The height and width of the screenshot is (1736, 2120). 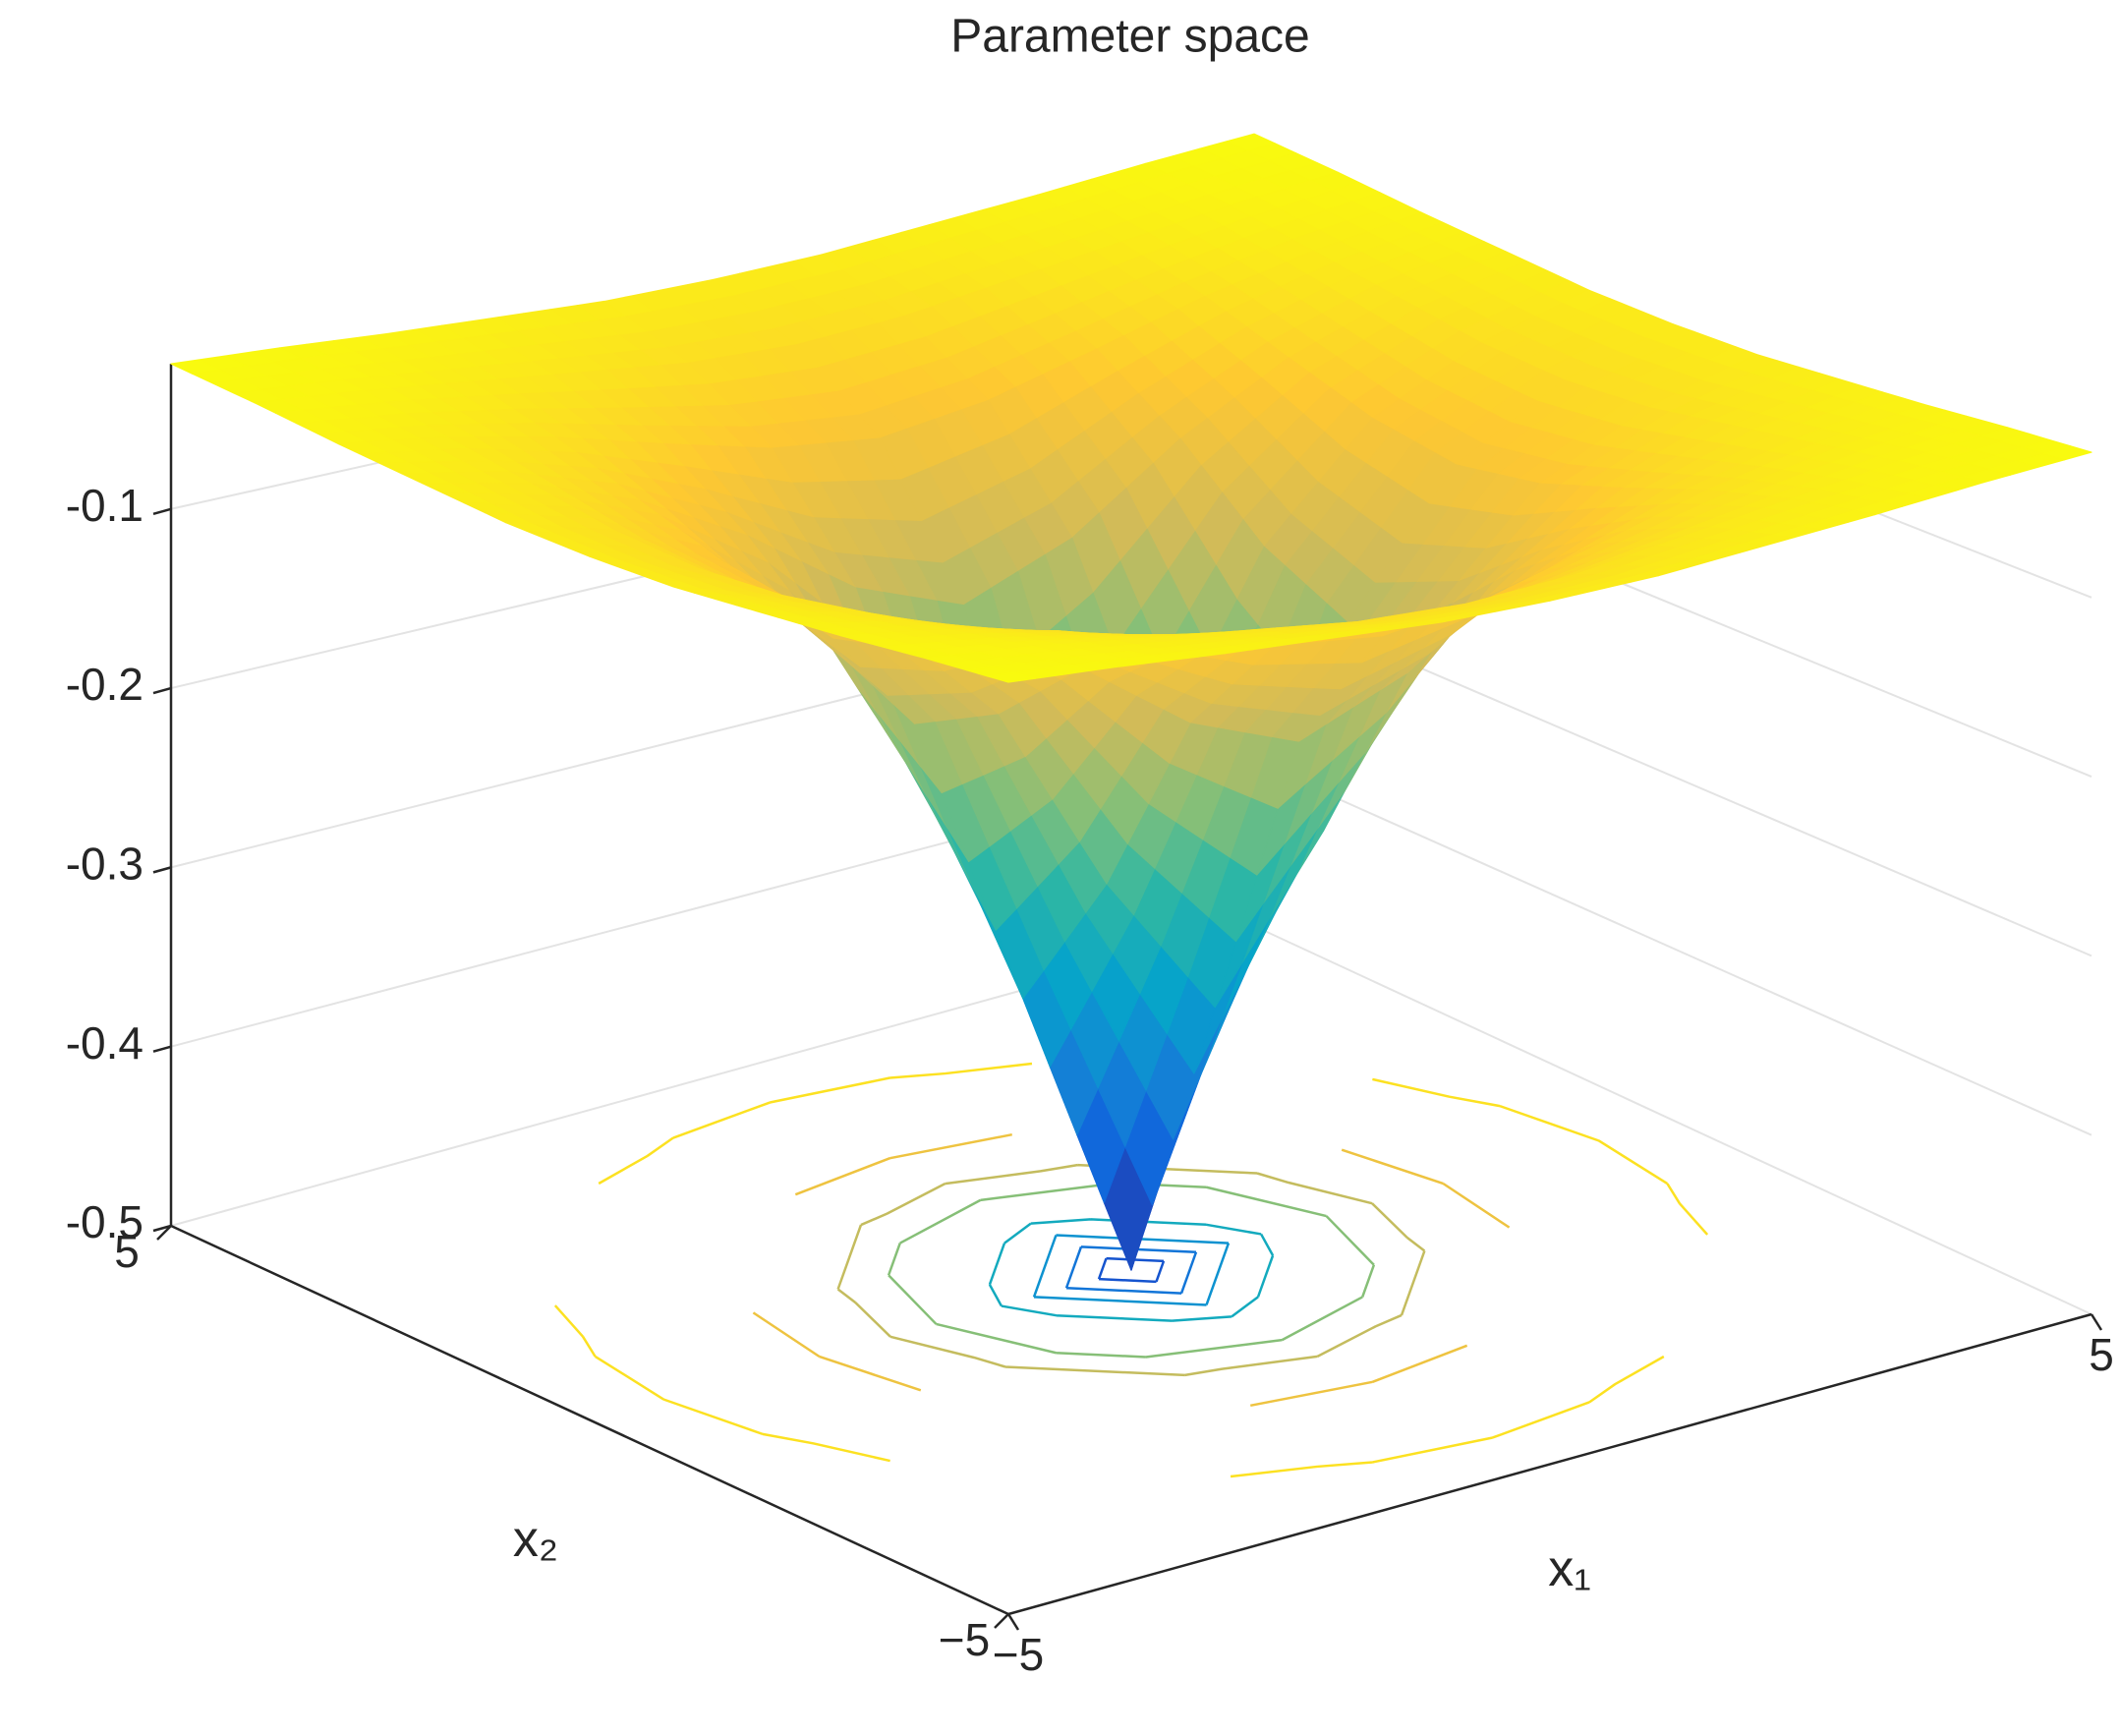 What do you see at coordinates (104, 1043) in the screenshot?
I see `z-tick-label: -0.4` at bounding box center [104, 1043].